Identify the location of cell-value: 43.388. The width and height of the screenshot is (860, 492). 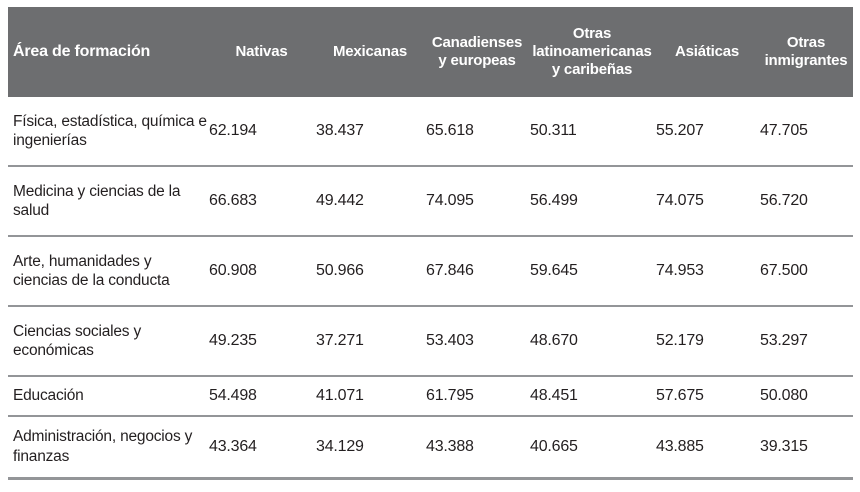
(450, 446).